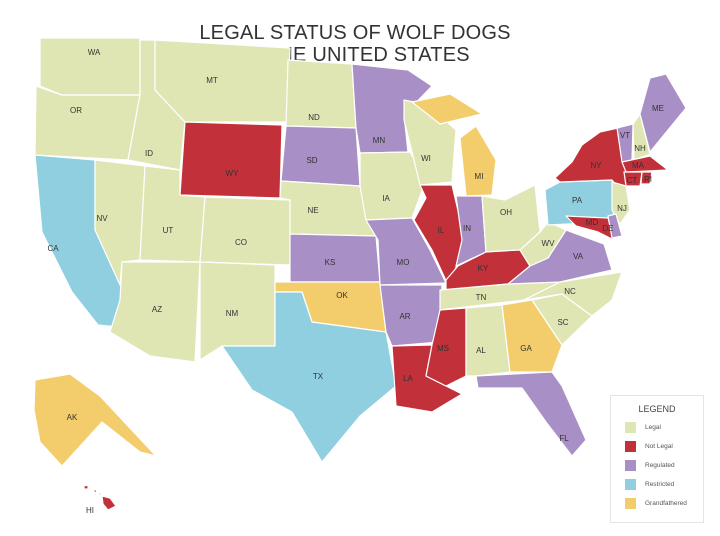 This screenshot has height=536, width=720. I want to click on state-hi: HI, so click(100, 499).